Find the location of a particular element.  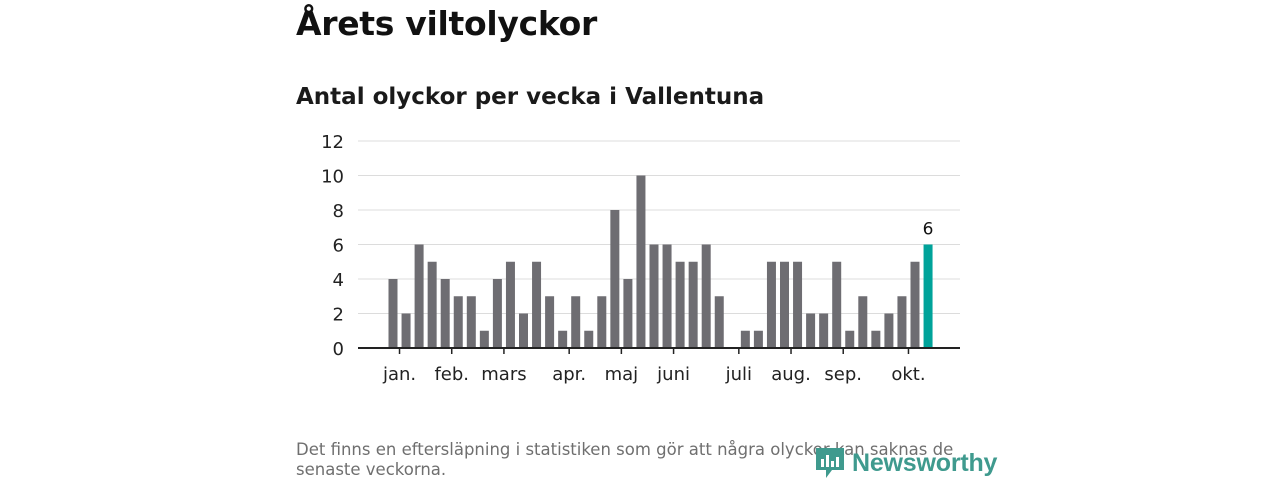

y-tick-label: 10 is located at coordinates (332, 177).